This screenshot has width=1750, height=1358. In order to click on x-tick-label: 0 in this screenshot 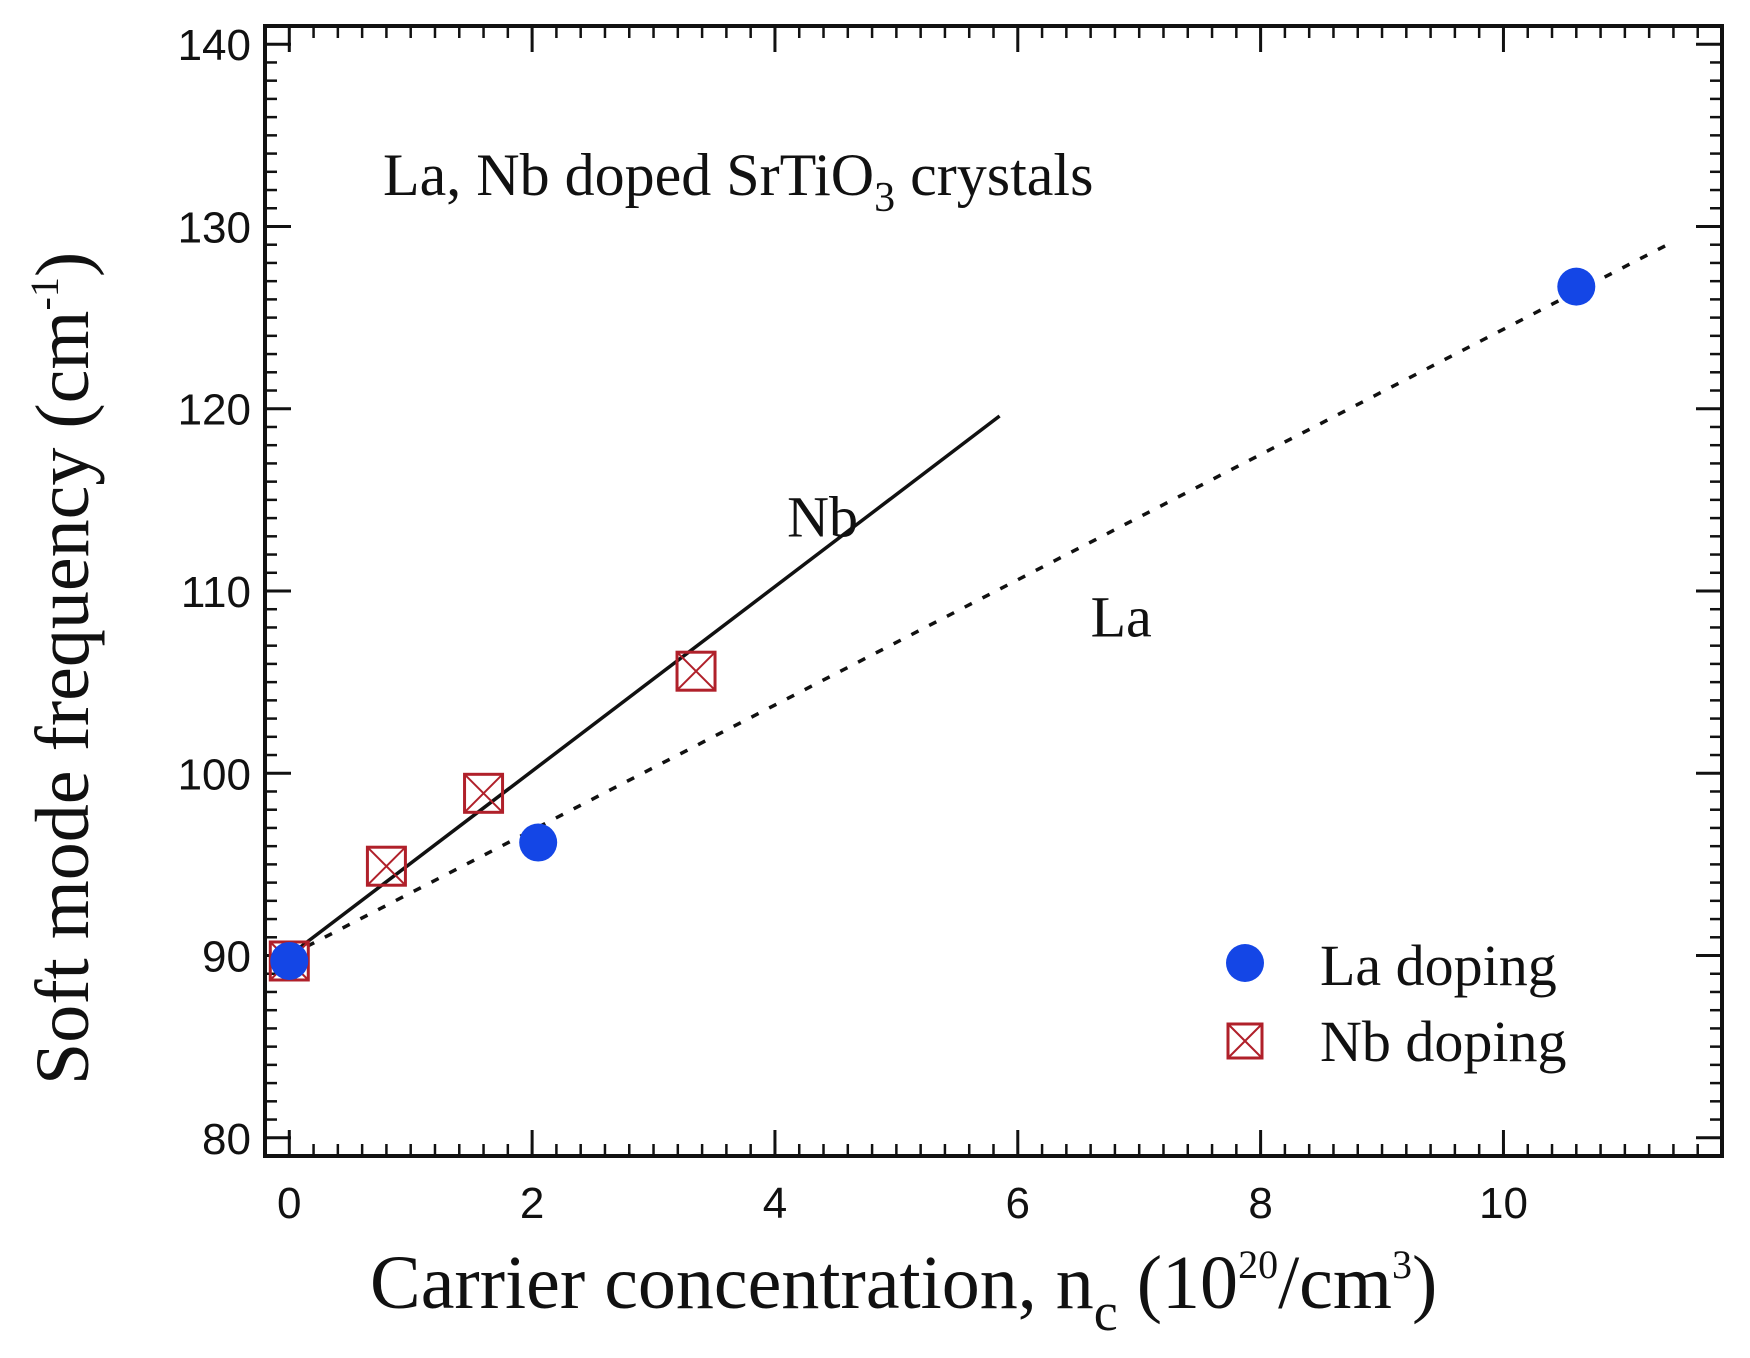, I will do `click(289, 1203)`.